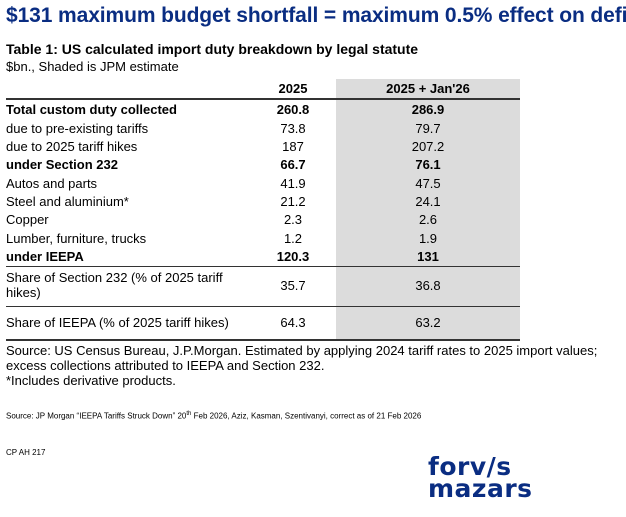 Image resolution: width=626 pixels, height=517 pixels. I want to click on brand-logo: forv/s mazars, so click(483, 477).